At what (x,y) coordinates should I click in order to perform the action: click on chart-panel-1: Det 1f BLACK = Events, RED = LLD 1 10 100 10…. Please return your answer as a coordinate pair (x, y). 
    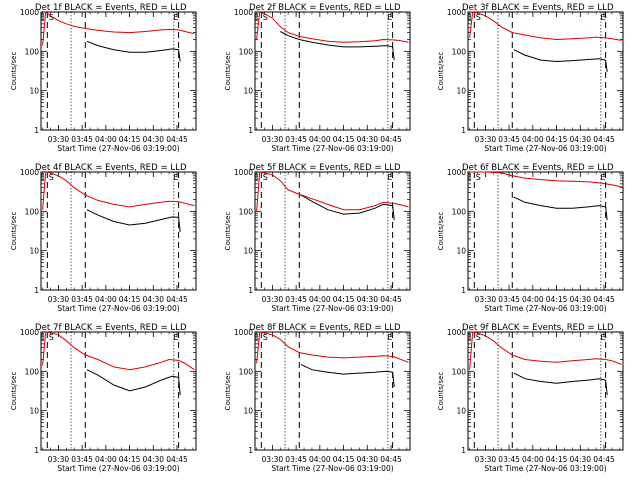
    Looking at the image, I should click on (103, 78).